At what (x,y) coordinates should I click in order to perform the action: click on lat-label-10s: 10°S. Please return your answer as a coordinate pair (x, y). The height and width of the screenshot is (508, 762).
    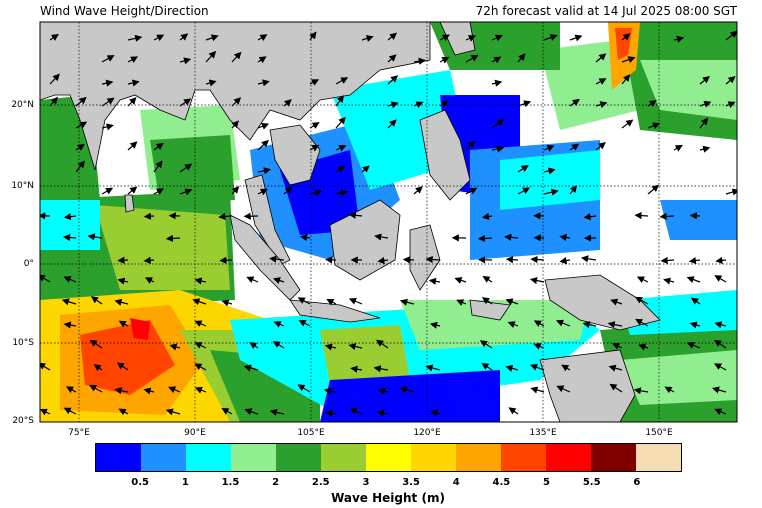
    Looking at the image, I should click on (23, 343).